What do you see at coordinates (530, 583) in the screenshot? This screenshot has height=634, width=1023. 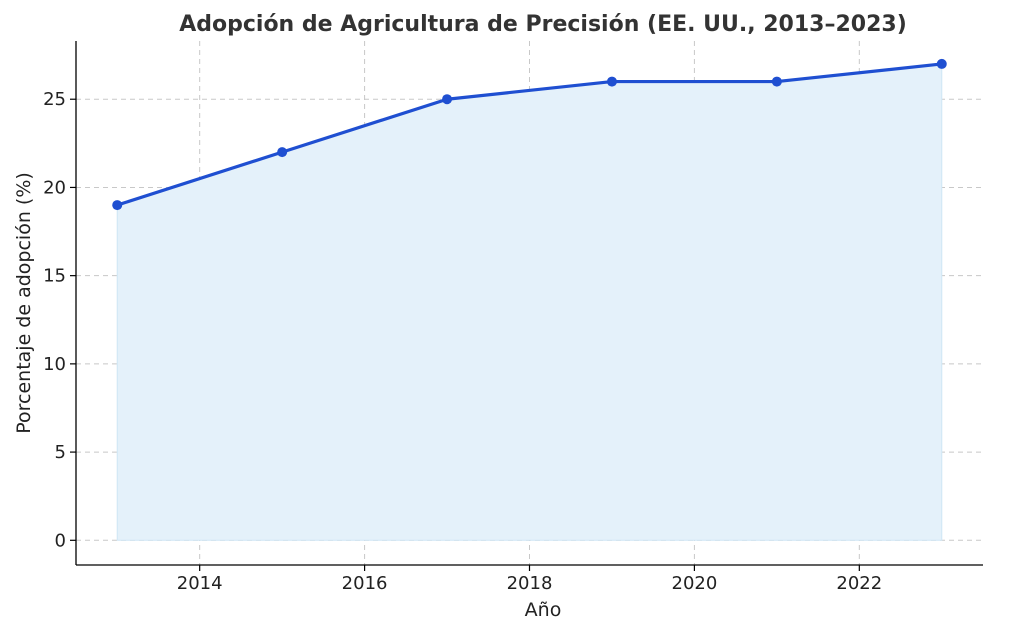 I see `x-tick-label: 2018` at bounding box center [530, 583].